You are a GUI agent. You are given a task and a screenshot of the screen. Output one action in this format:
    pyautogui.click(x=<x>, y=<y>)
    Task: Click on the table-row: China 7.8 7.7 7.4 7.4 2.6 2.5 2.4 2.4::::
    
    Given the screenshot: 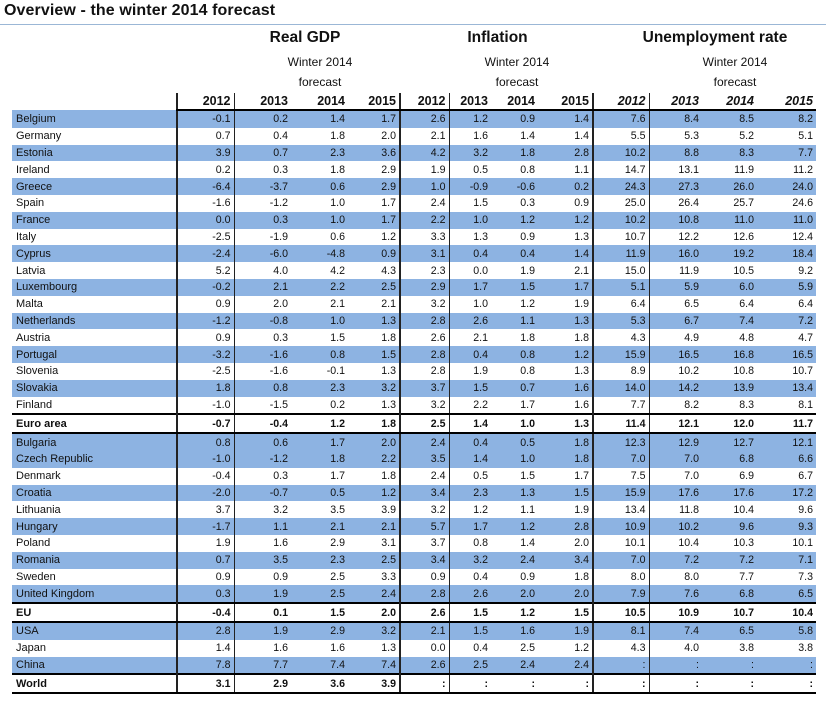 What is the action you would take?
    pyautogui.click(x=414, y=665)
    